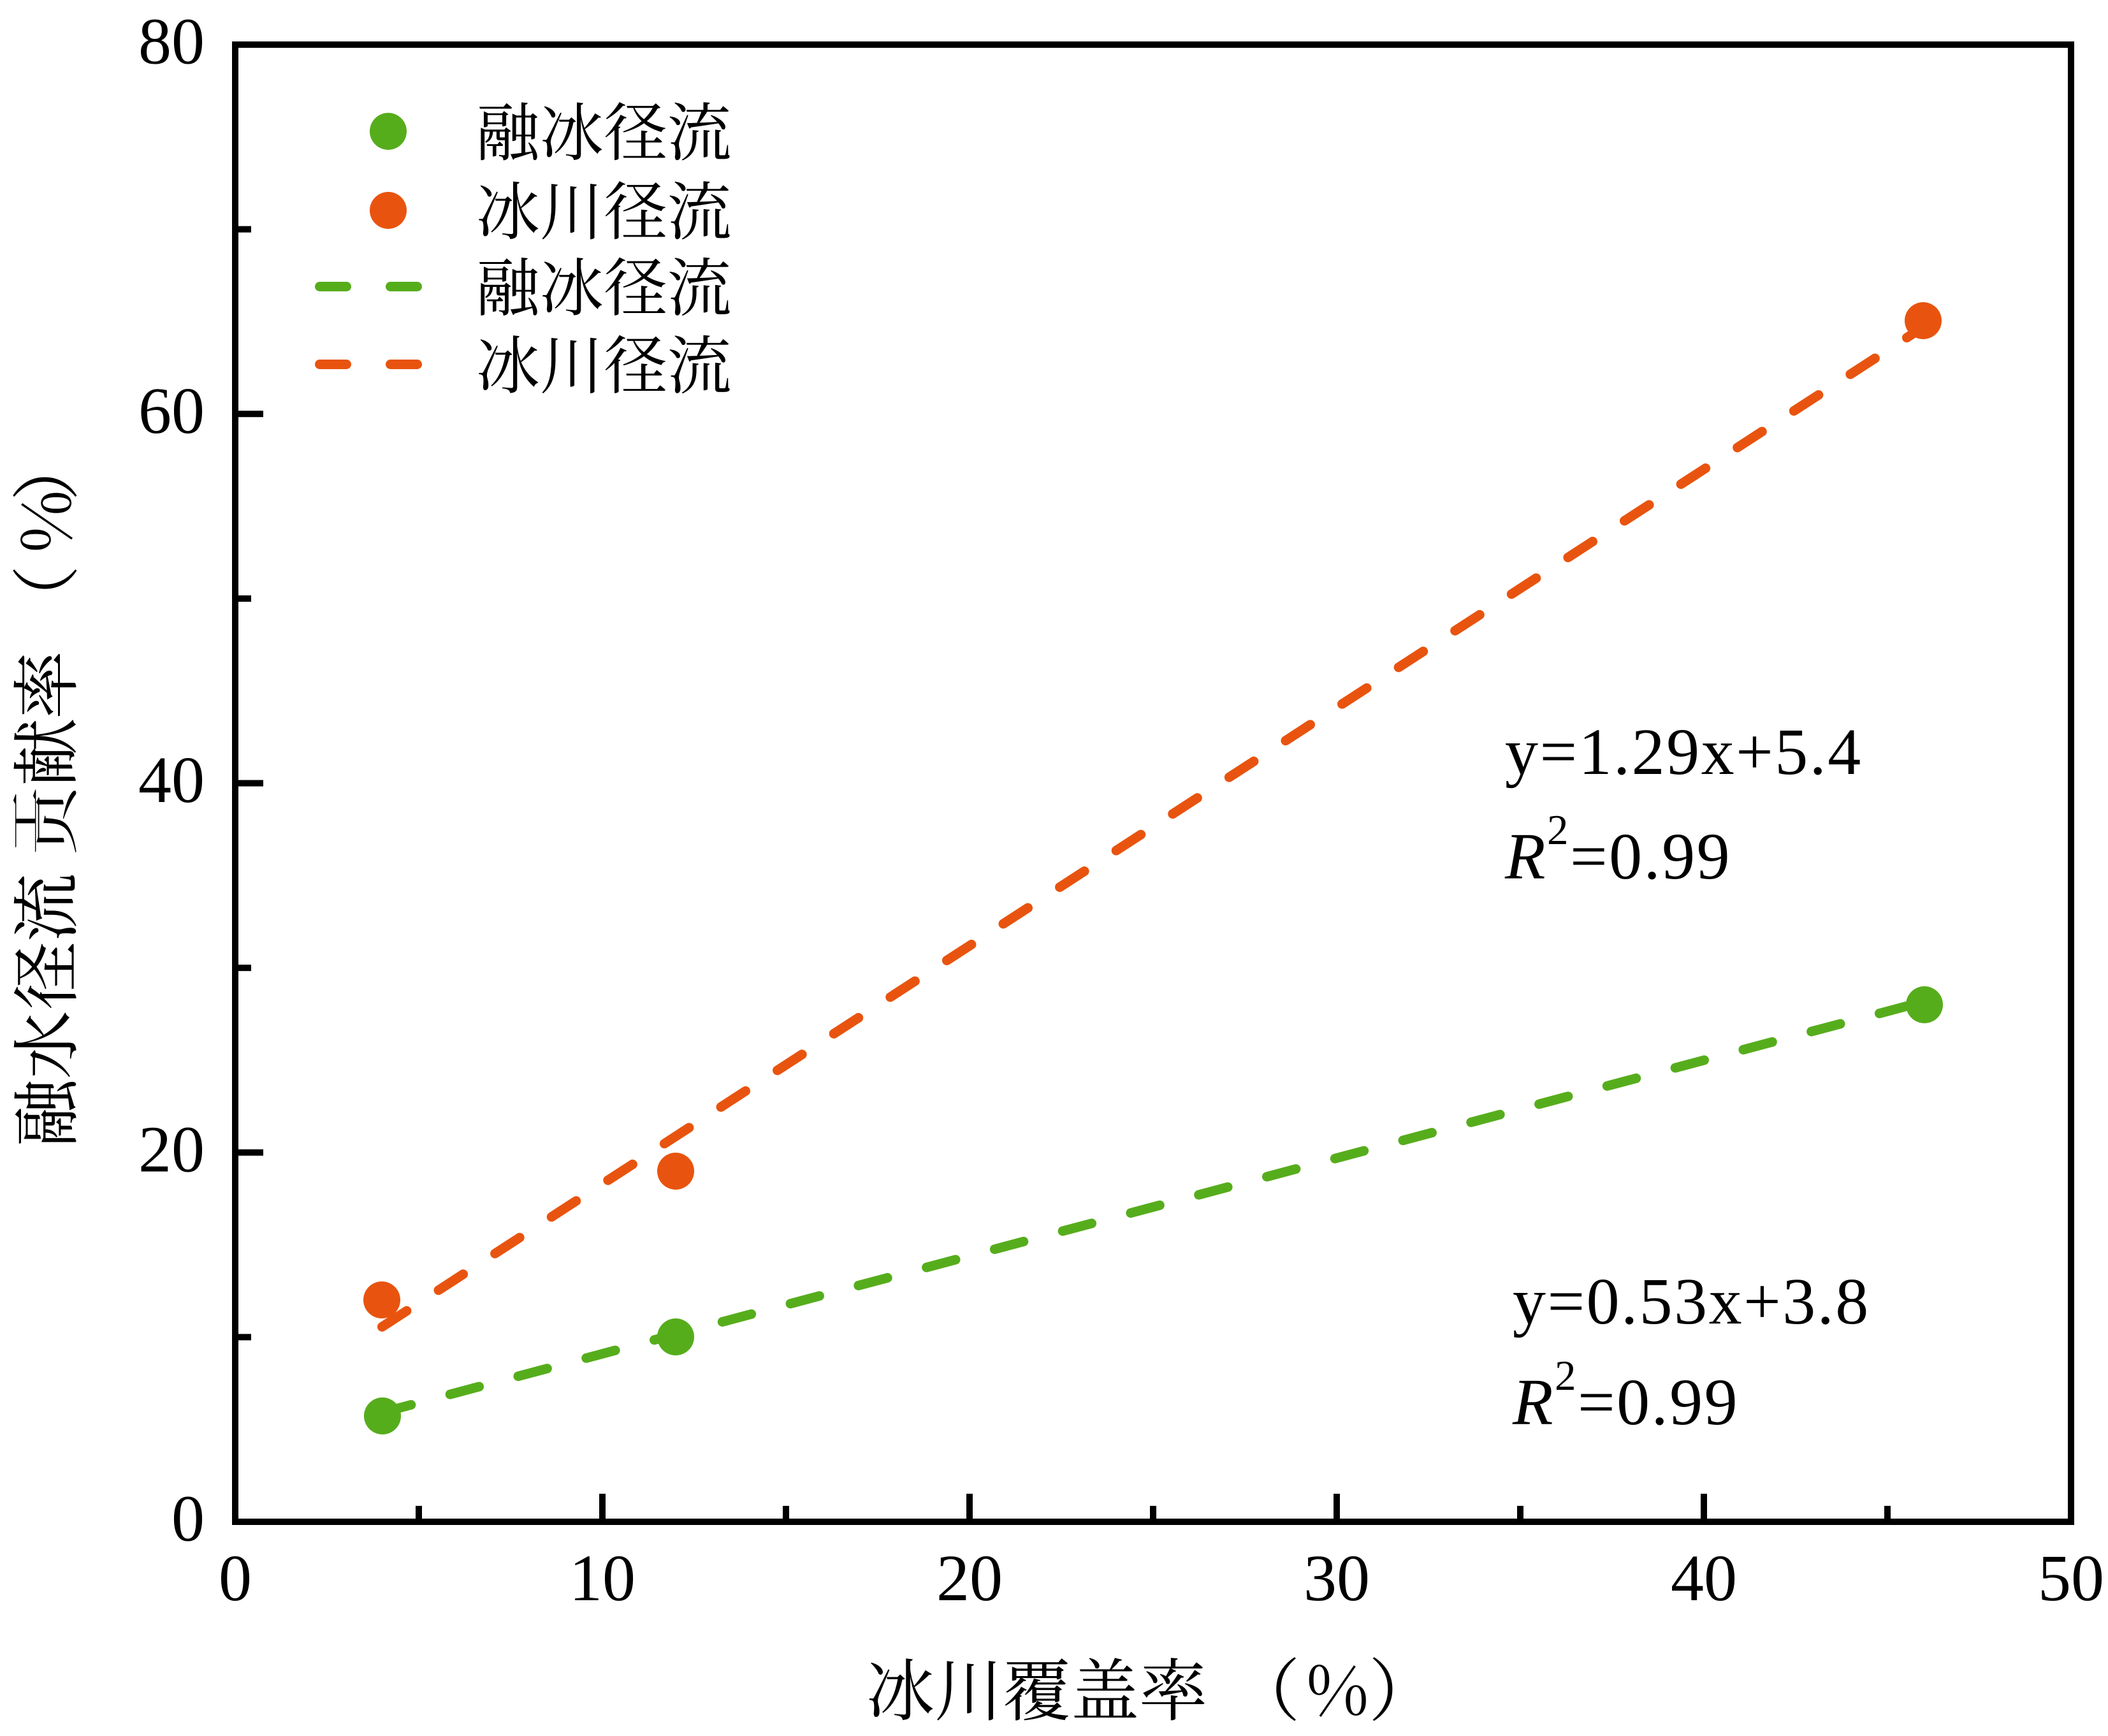  Describe the element at coordinates (53, 821) in the screenshot. I see `svg-text: 贝` at that location.